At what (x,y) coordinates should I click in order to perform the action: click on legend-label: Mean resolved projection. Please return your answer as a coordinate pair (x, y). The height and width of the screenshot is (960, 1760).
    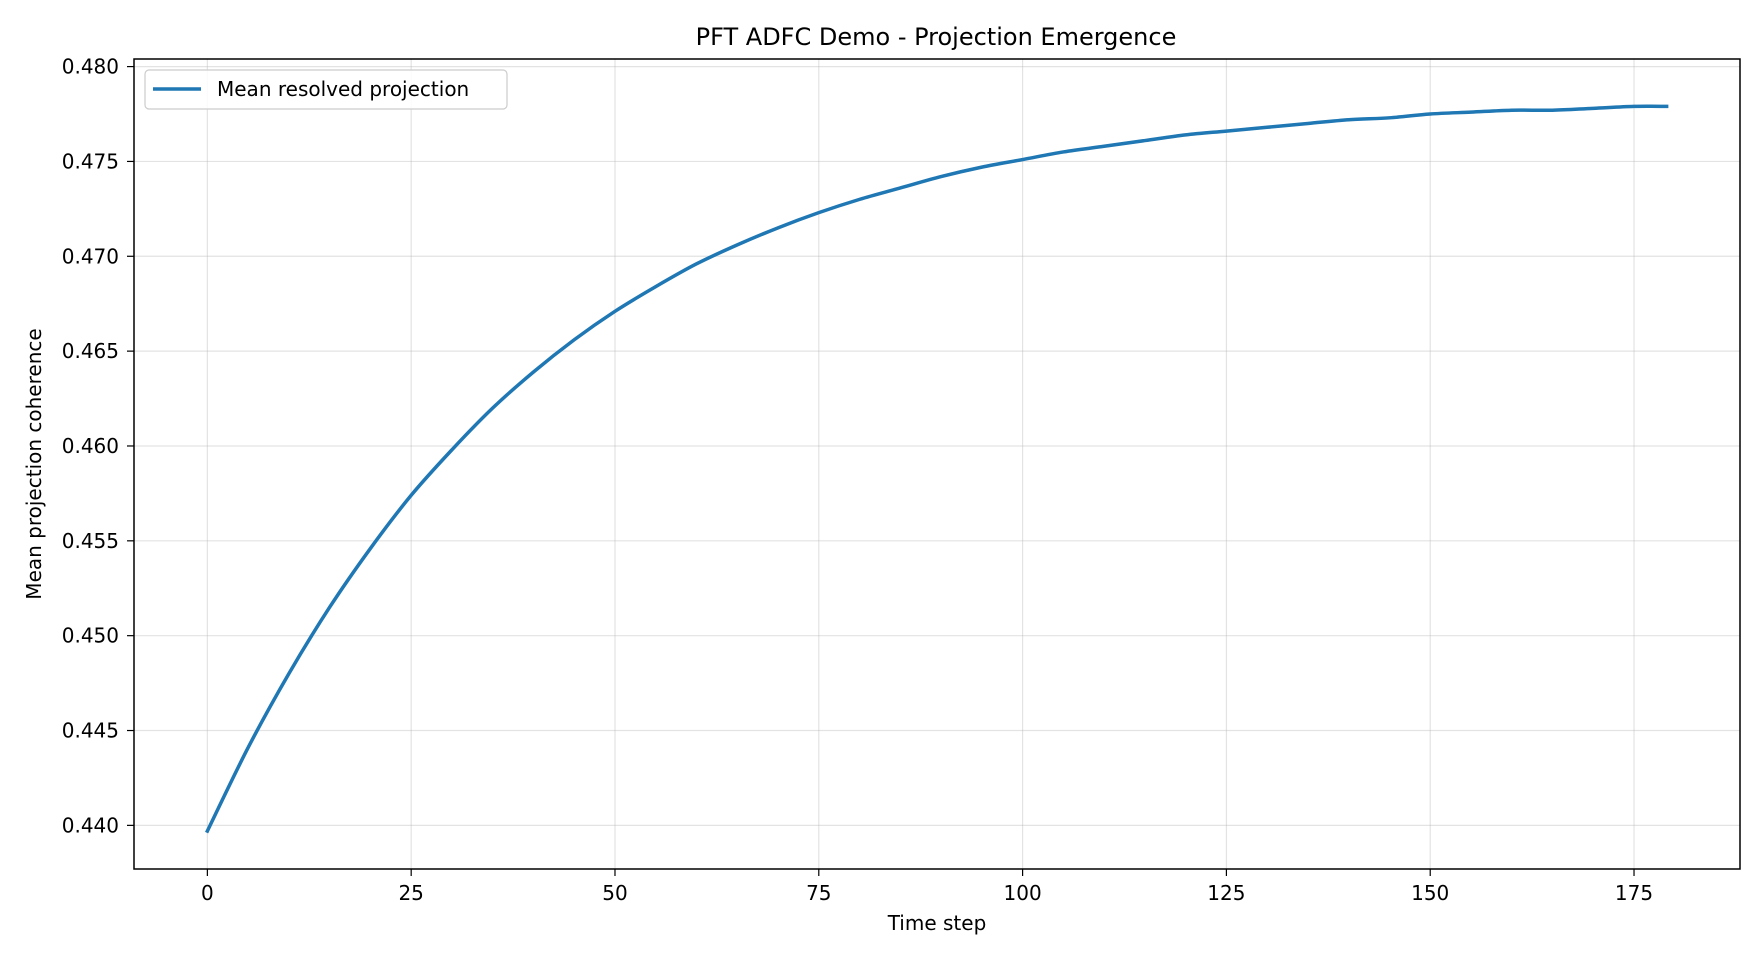
    Looking at the image, I should click on (343, 89).